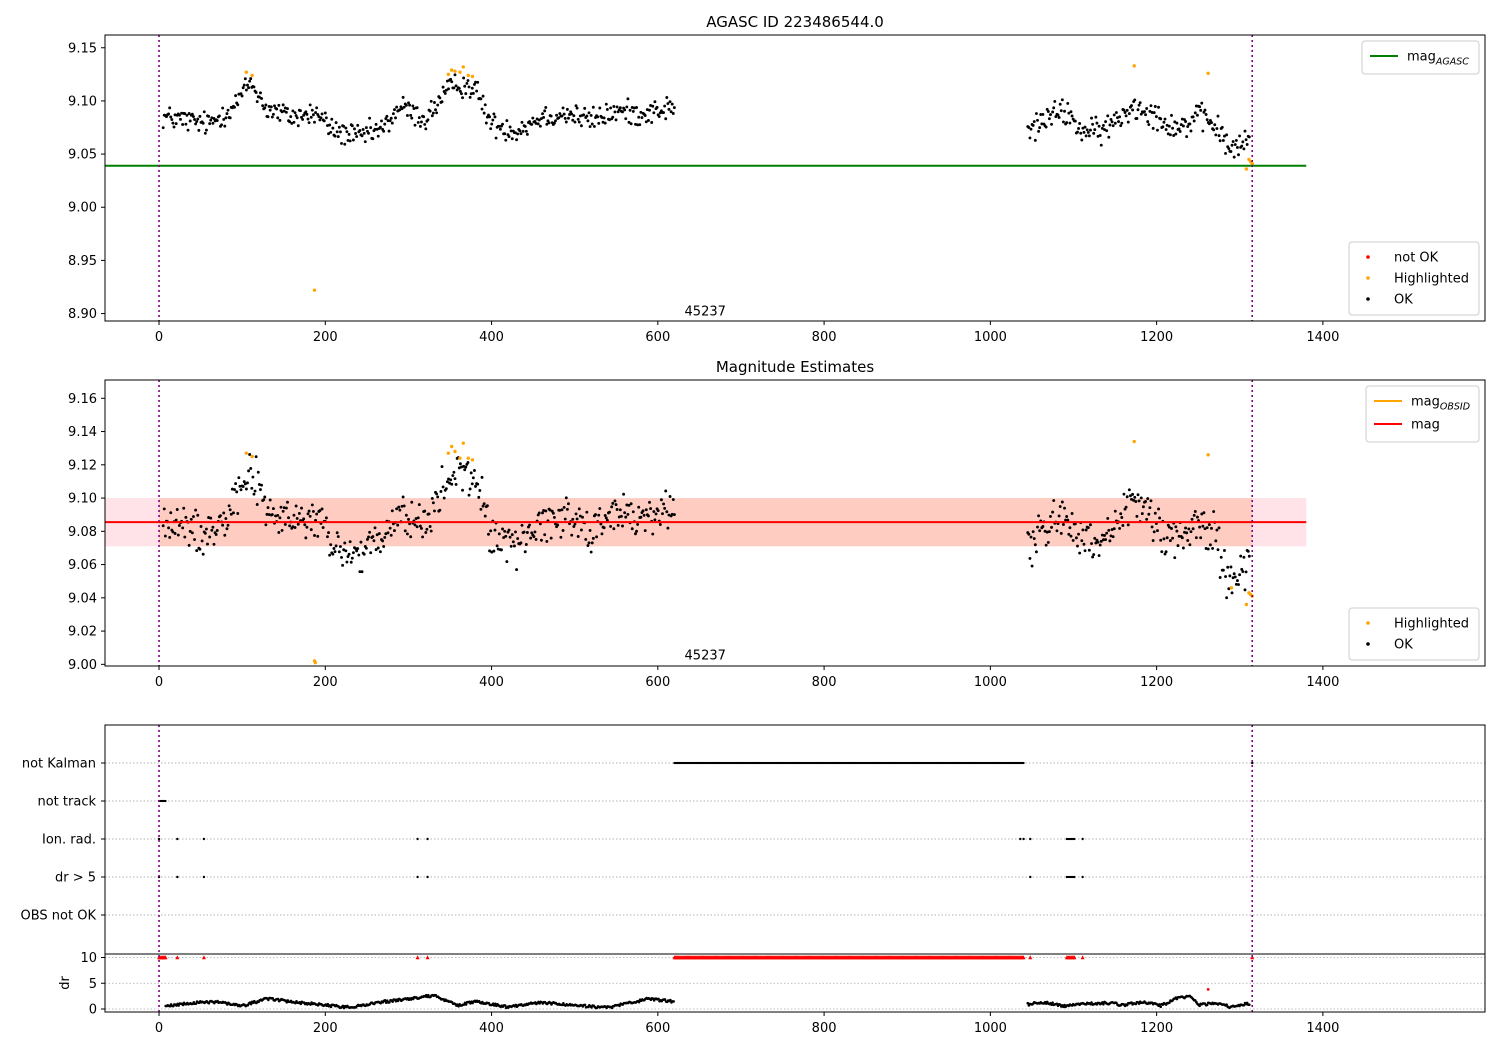 The width and height of the screenshot is (1500, 1054). I want to click on legend-line-subscript: OBSID, so click(1455, 407).